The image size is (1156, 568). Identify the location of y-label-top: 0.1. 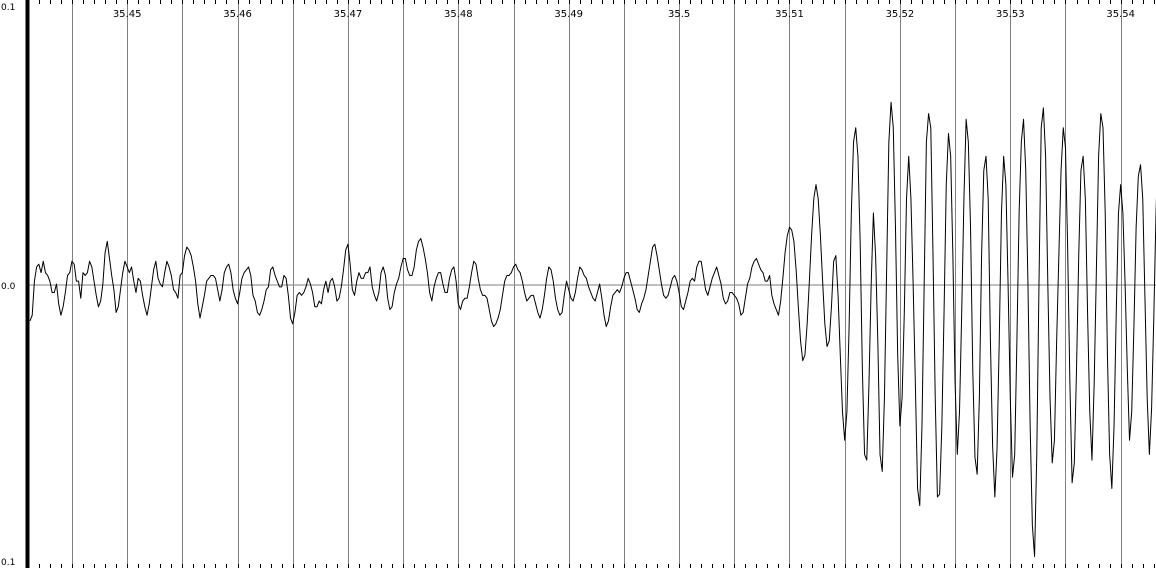
(8, 8).